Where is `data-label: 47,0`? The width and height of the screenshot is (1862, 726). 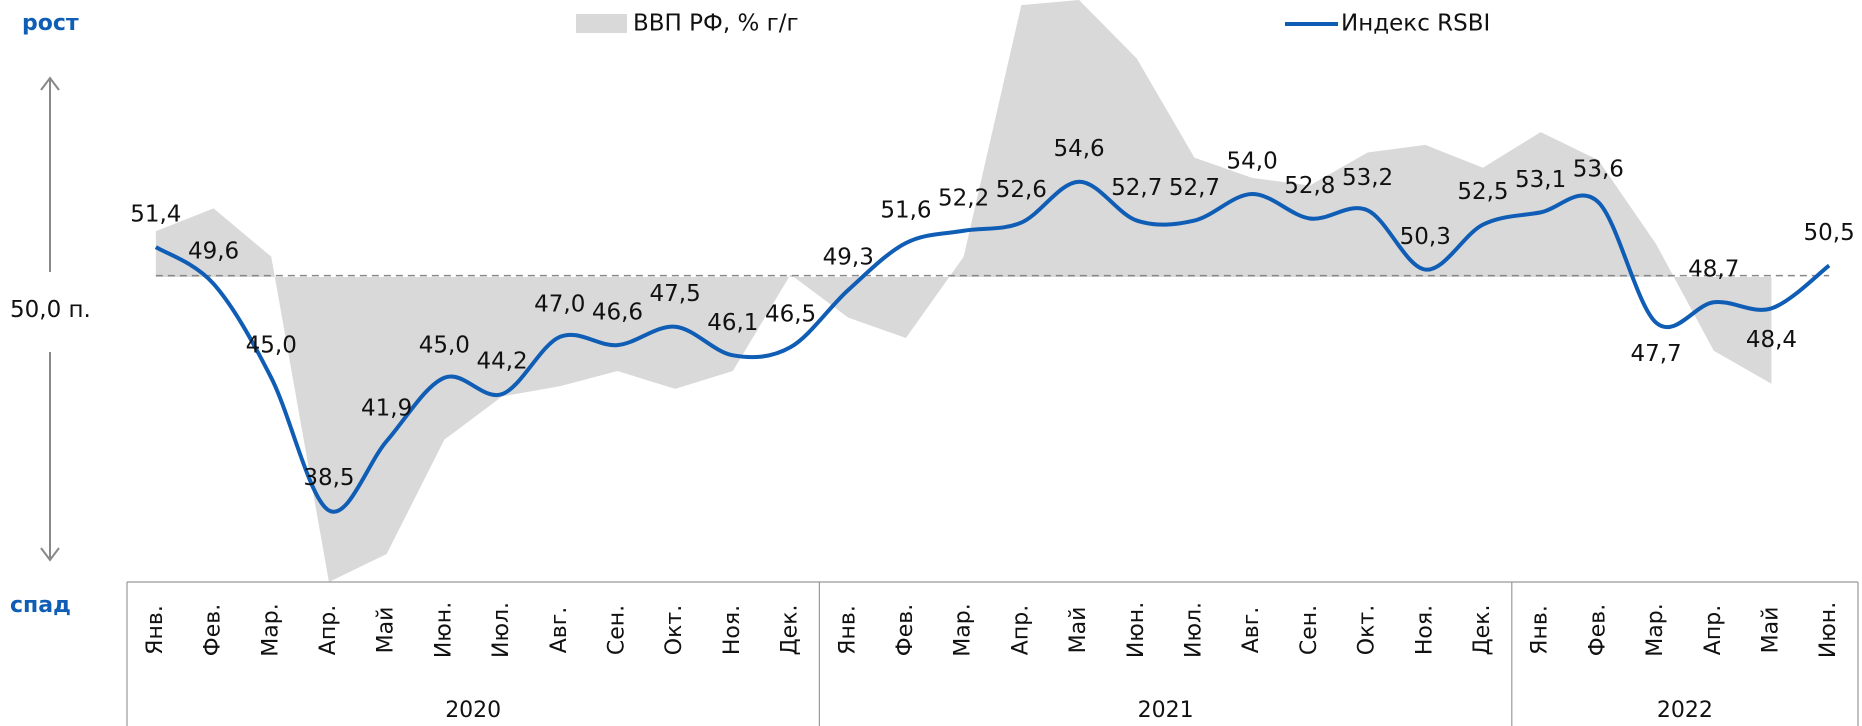
data-label: 47,0 is located at coordinates (559, 304).